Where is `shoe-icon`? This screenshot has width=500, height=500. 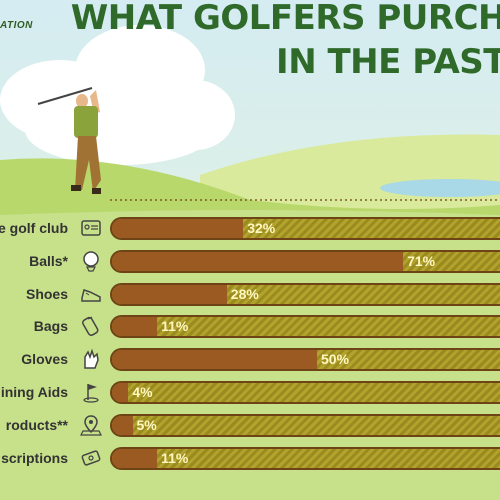 shoe-icon is located at coordinates (91, 295).